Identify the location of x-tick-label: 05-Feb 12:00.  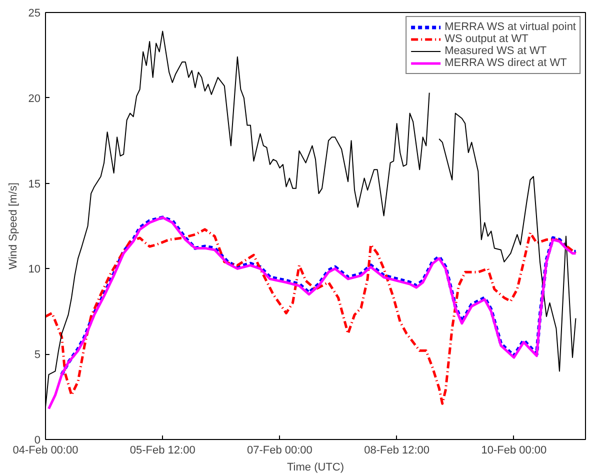
(163, 450).